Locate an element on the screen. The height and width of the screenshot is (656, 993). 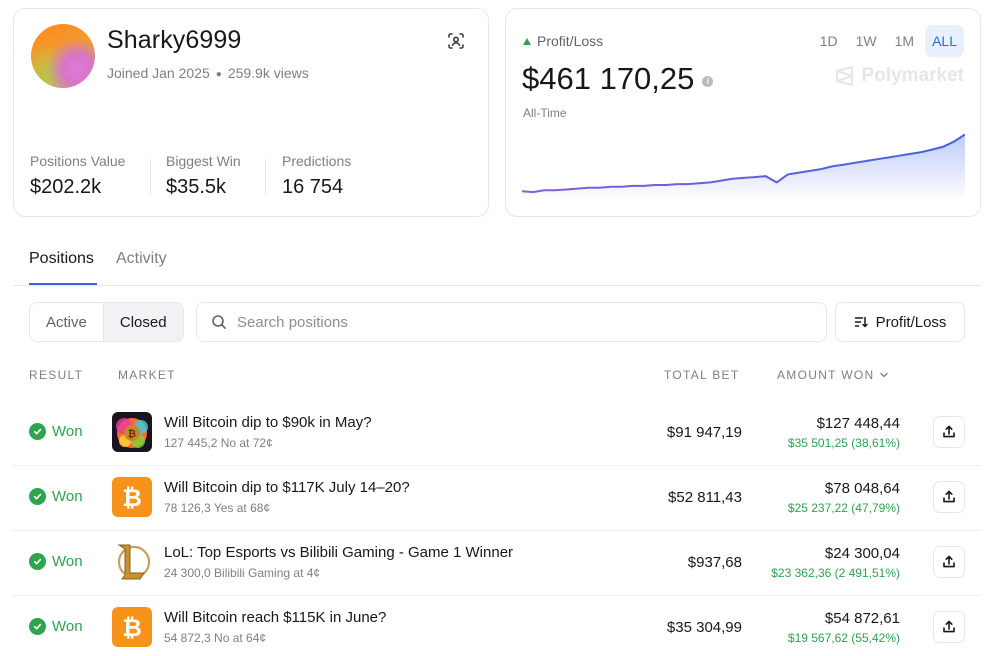
pnl-value: $461 170,25 i is located at coordinates (618, 79).